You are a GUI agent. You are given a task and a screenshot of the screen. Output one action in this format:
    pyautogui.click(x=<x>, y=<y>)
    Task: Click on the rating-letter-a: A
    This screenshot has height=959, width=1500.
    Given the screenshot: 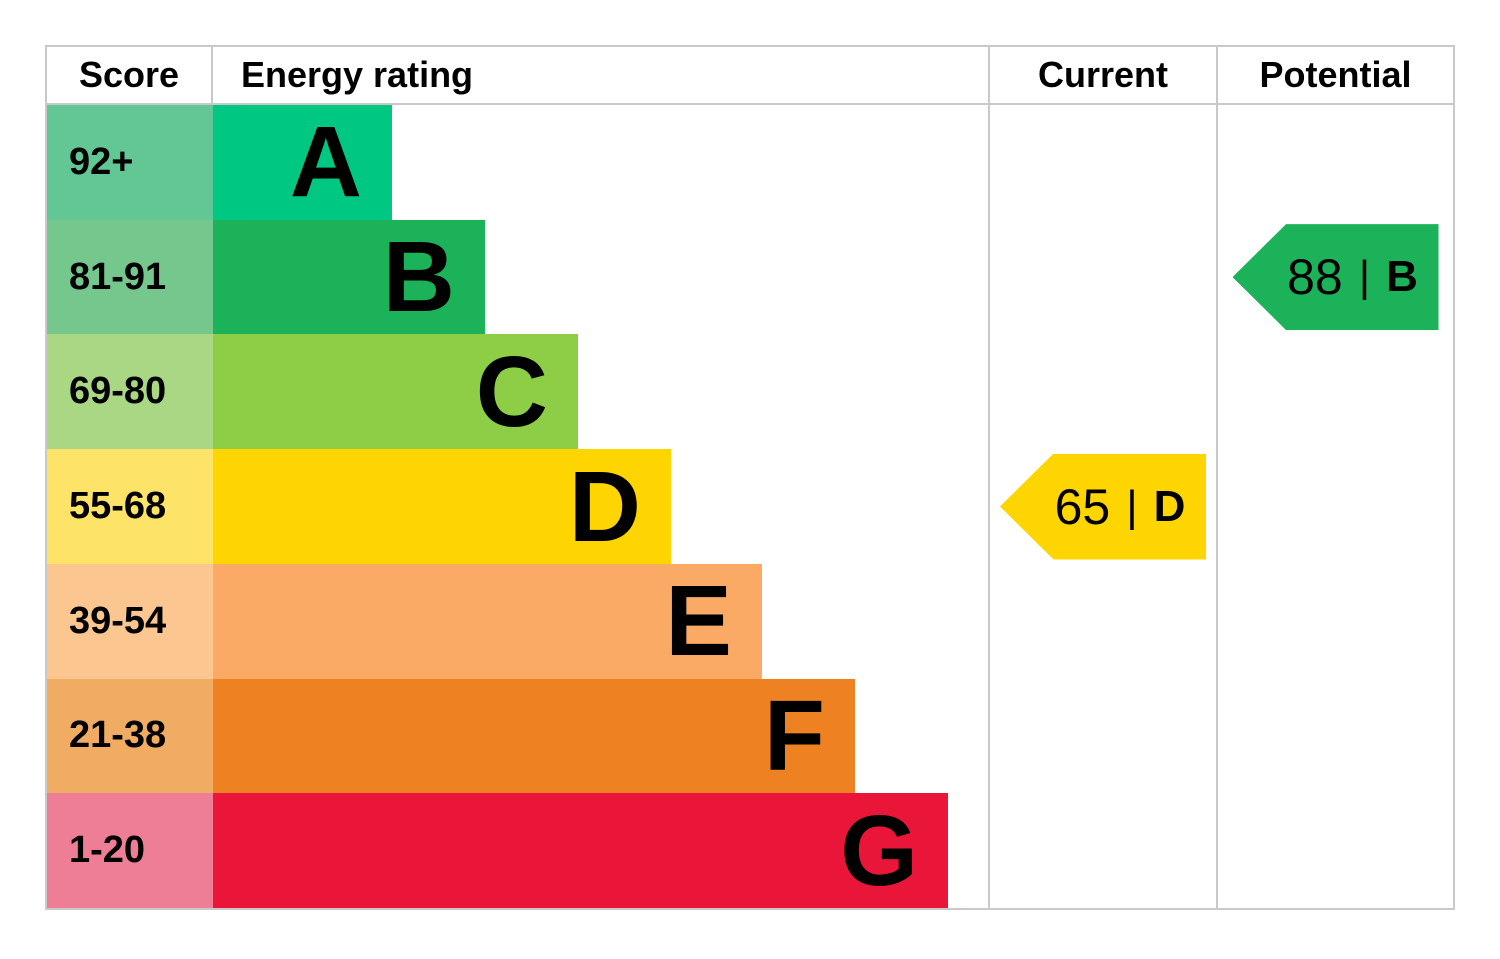 What is the action you would take?
    pyautogui.click(x=325, y=162)
    